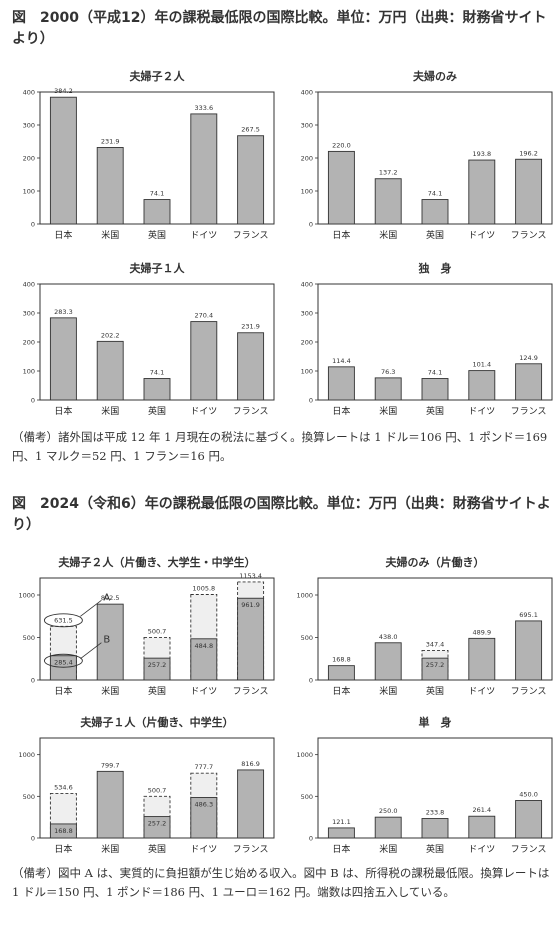  Describe the element at coordinates (435, 665) in the screenshot. I see `value-label: 257.2` at that location.